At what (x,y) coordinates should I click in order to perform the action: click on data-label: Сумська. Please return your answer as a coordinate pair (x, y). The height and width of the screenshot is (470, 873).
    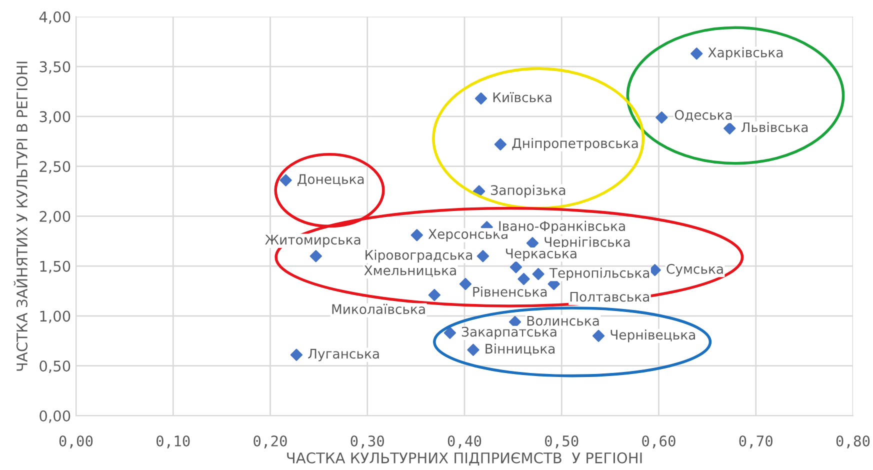
    Looking at the image, I should click on (694, 270).